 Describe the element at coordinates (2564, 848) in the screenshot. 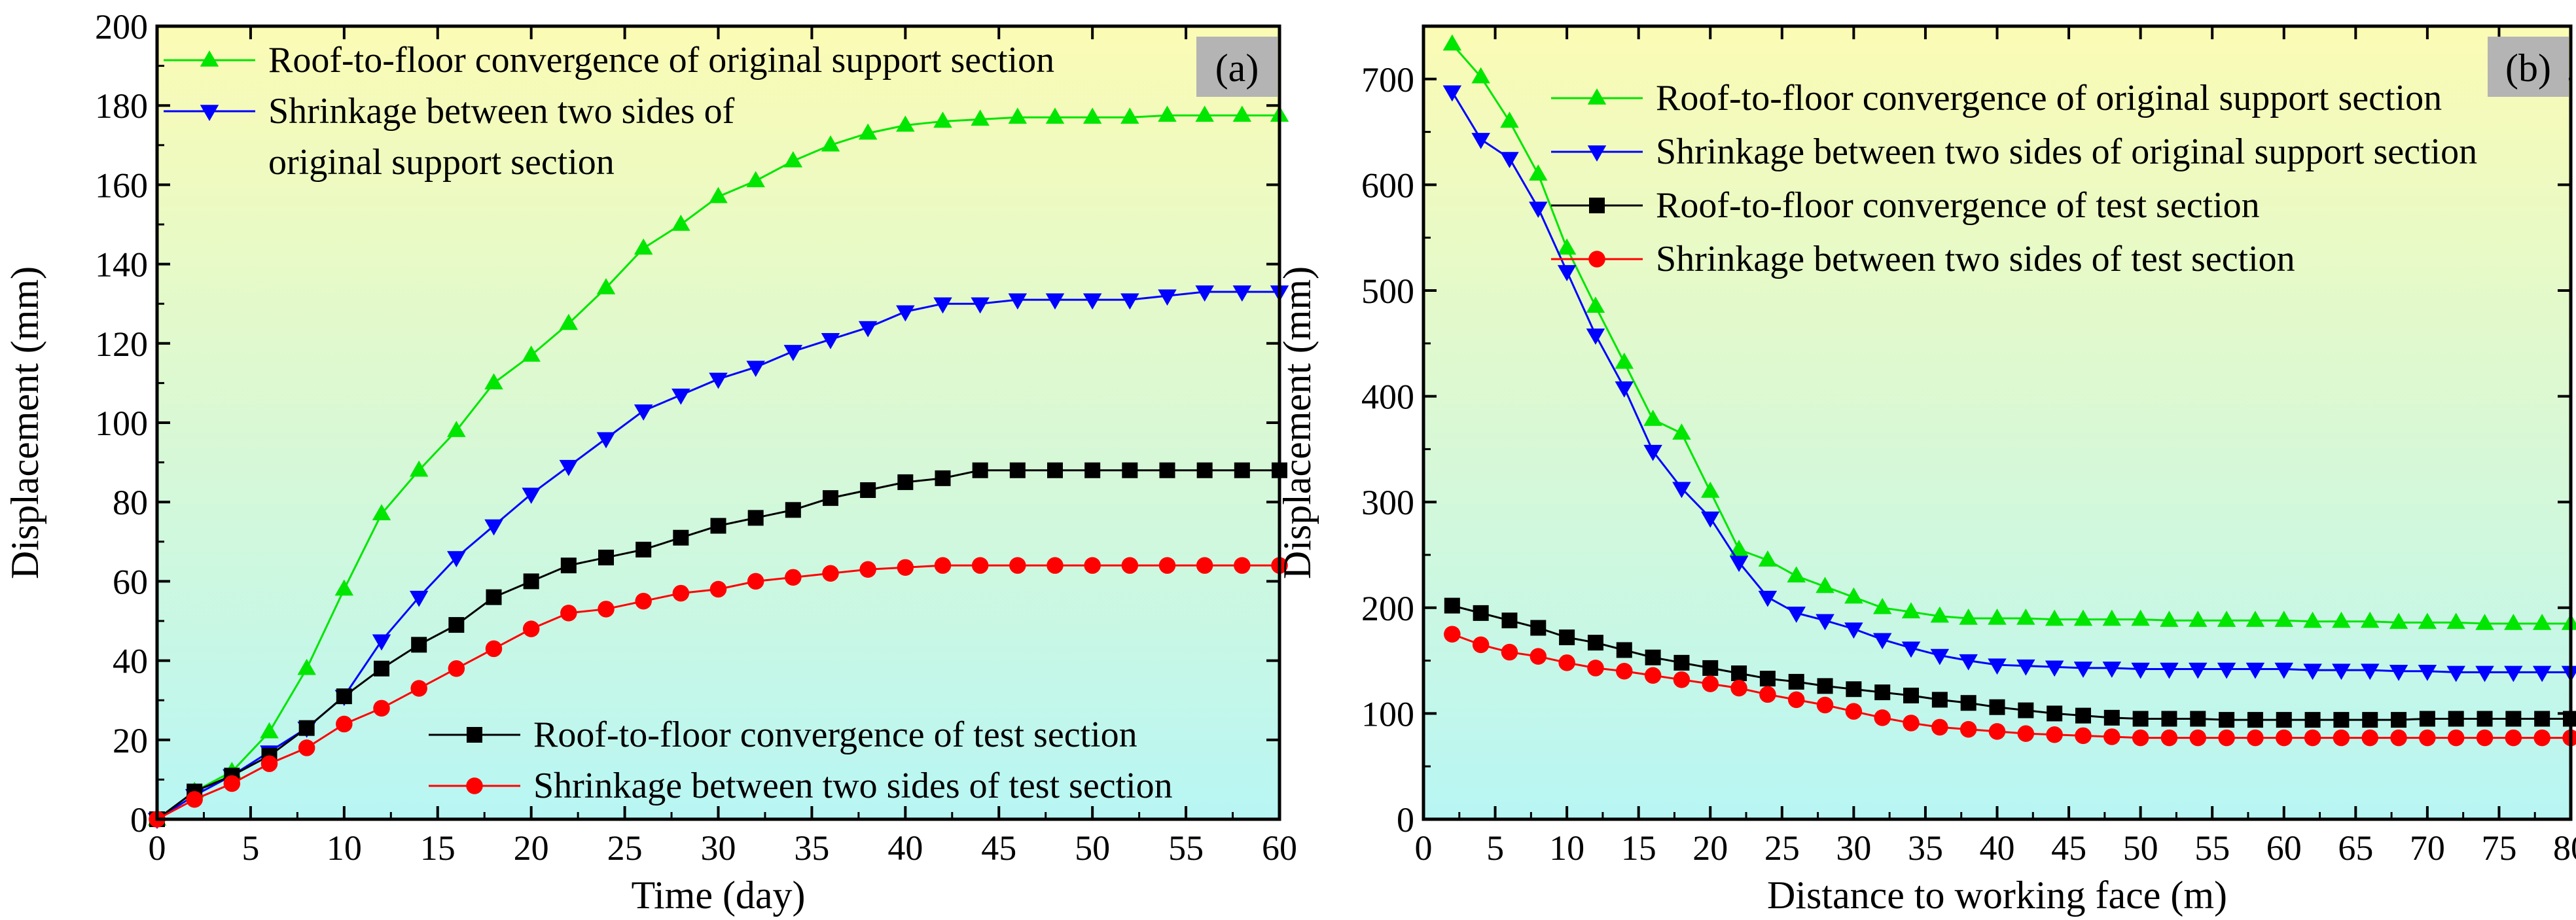

I see `x-tick-label: 80` at that location.